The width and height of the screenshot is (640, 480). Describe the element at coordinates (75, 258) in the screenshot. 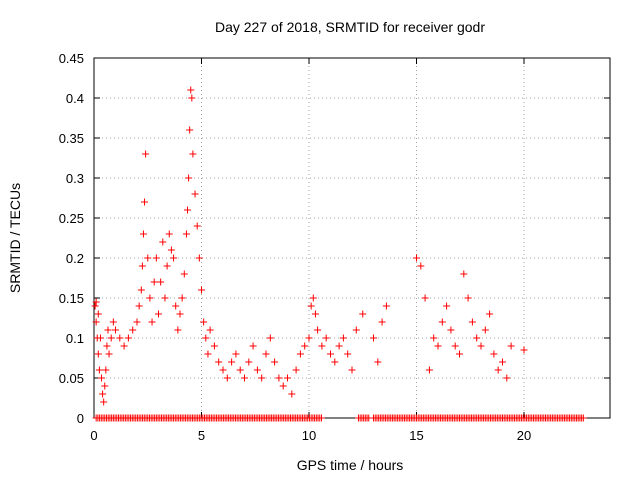

I see `y-tick-label: 0.2` at that location.